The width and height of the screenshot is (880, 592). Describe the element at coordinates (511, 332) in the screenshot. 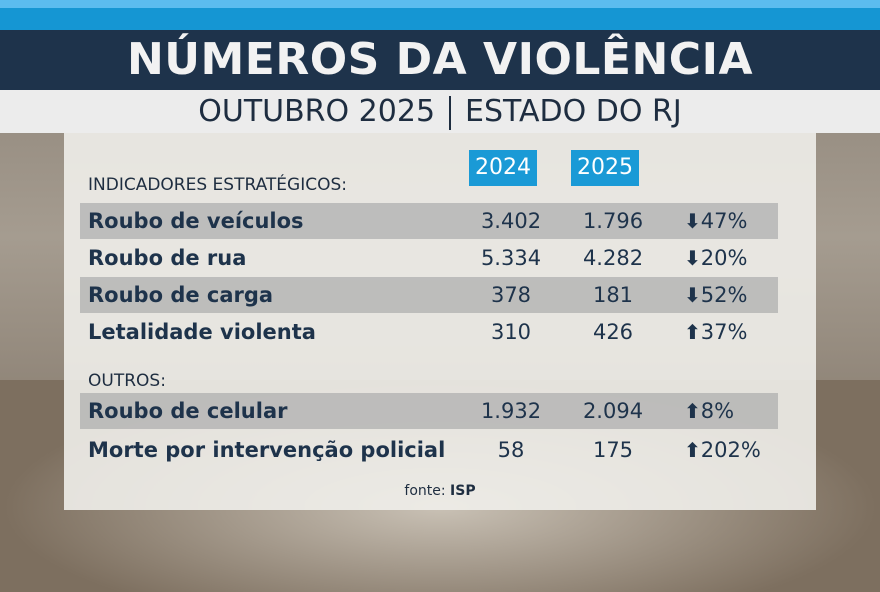

I see `value-2024: 310` at that location.